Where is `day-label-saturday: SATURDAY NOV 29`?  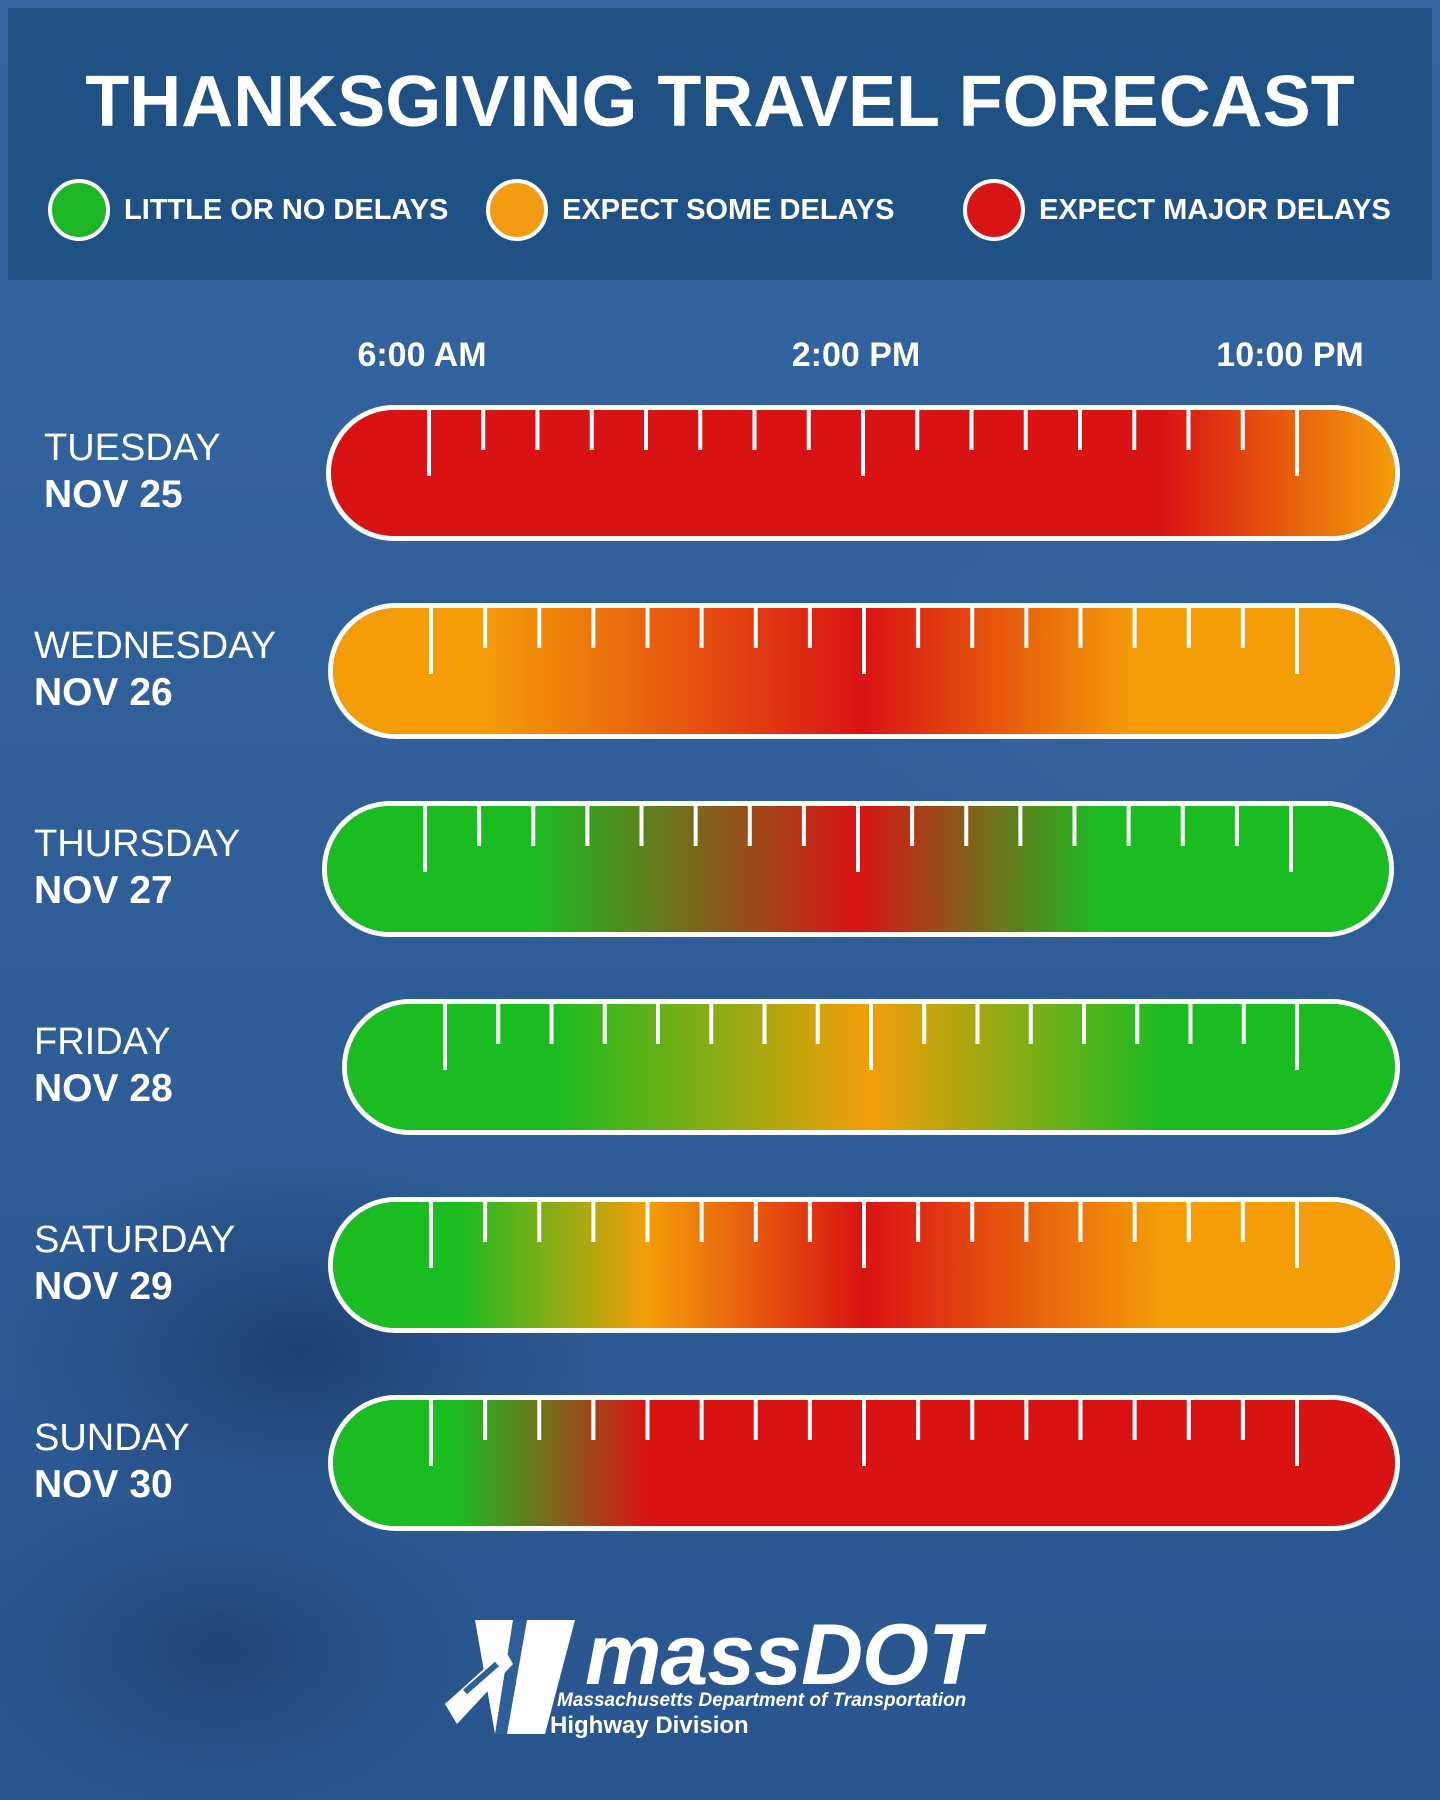
day-label-saturday: SATURDAY NOV 29 is located at coordinates (134, 1264).